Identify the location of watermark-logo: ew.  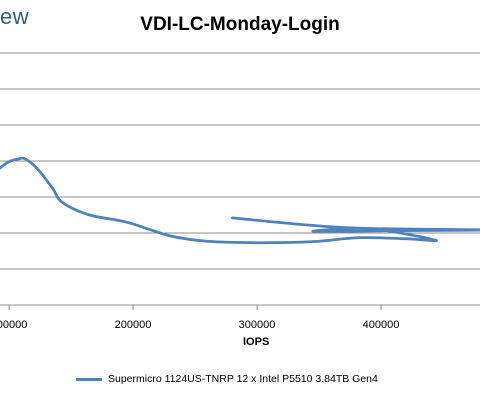
(15, 16).